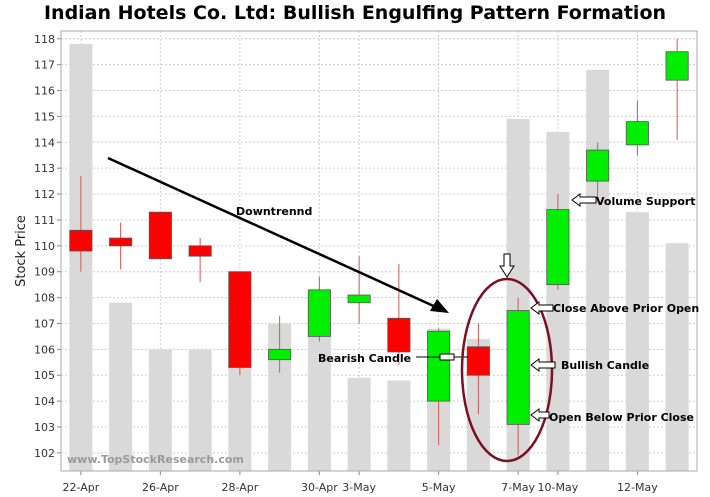 The image size is (710, 497). What do you see at coordinates (44, 220) in the screenshot?
I see `y-tick-label: 111` at bounding box center [44, 220].